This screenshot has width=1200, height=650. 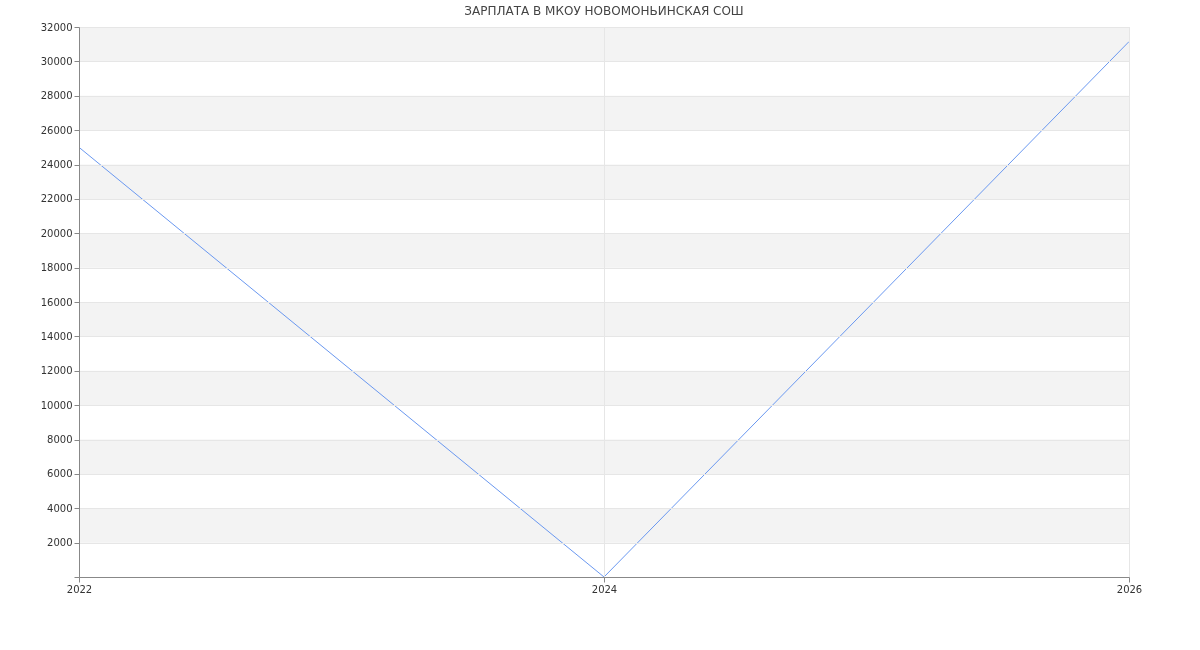 I want to click on y-tick-label: 20000, so click(x=56, y=233).